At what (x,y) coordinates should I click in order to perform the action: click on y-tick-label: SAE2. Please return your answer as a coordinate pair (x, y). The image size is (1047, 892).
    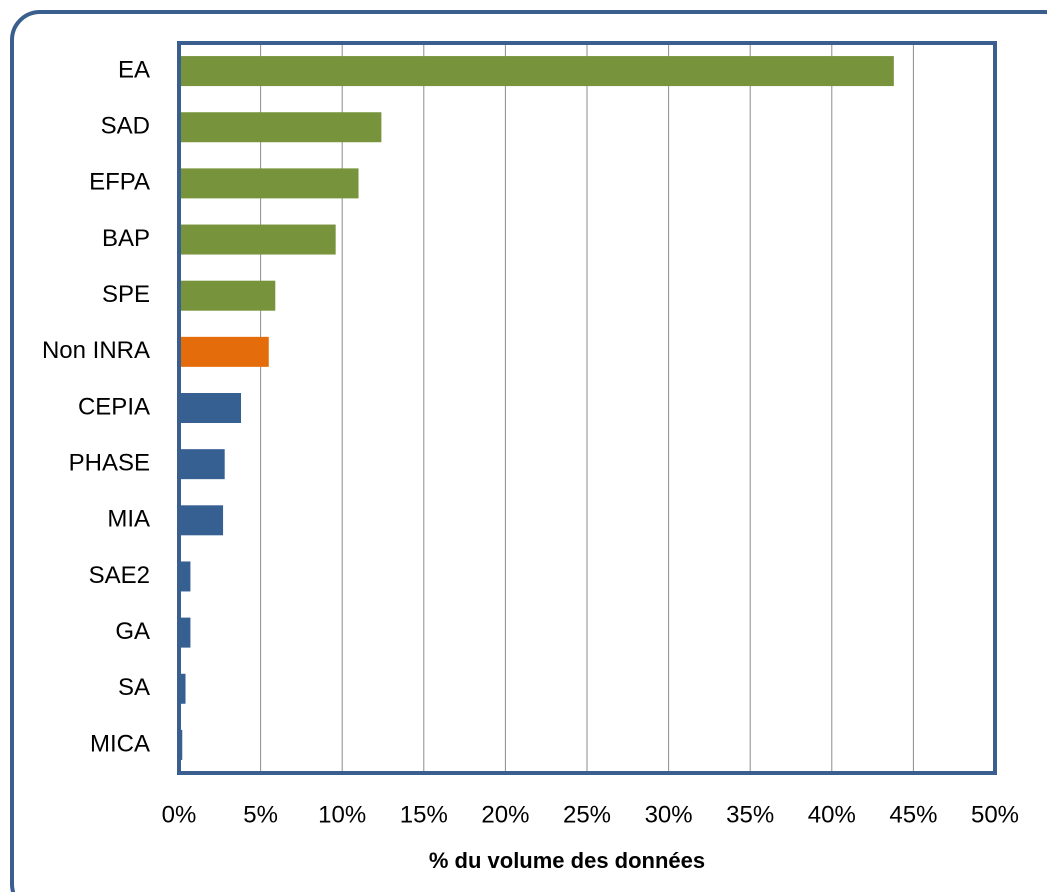
    Looking at the image, I should click on (119, 575).